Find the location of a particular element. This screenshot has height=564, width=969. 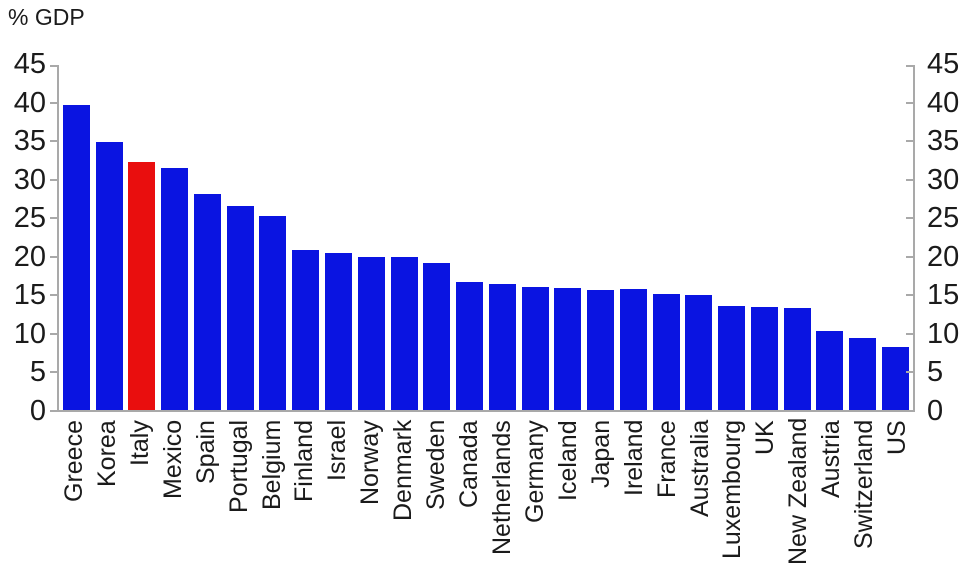

bar-germany is located at coordinates (535, 348).